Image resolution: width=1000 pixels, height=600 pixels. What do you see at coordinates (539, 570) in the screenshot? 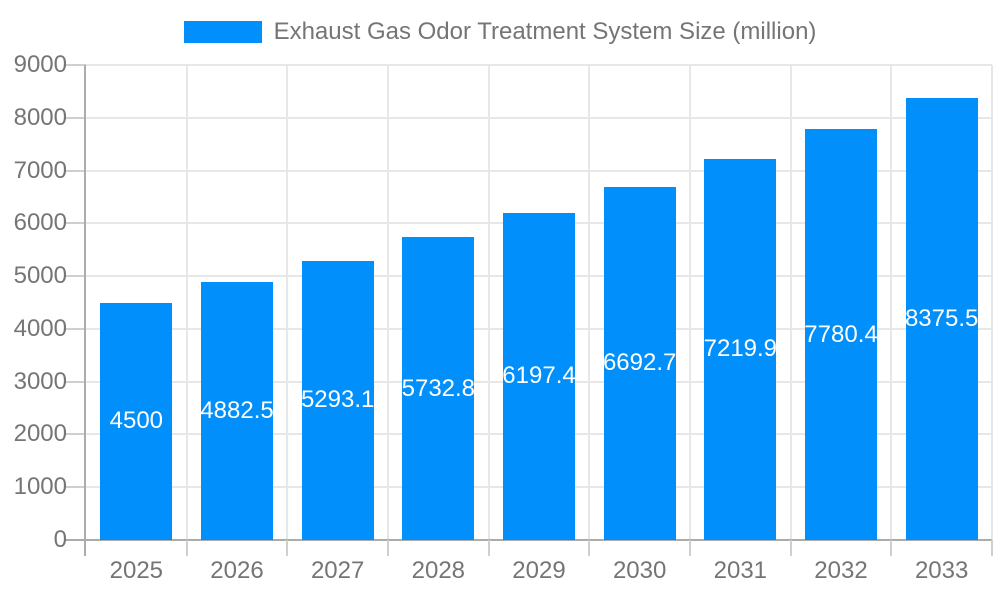
I see `x-axis-label: 2029` at bounding box center [539, 570].